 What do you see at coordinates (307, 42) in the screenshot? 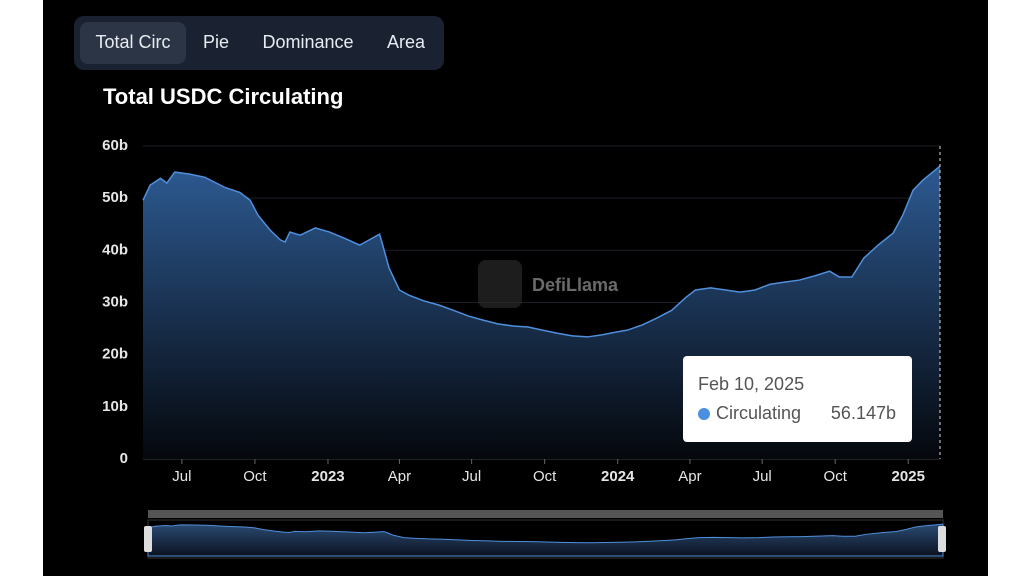
I see `tab: Dominance` at bounding box center [307, 42].